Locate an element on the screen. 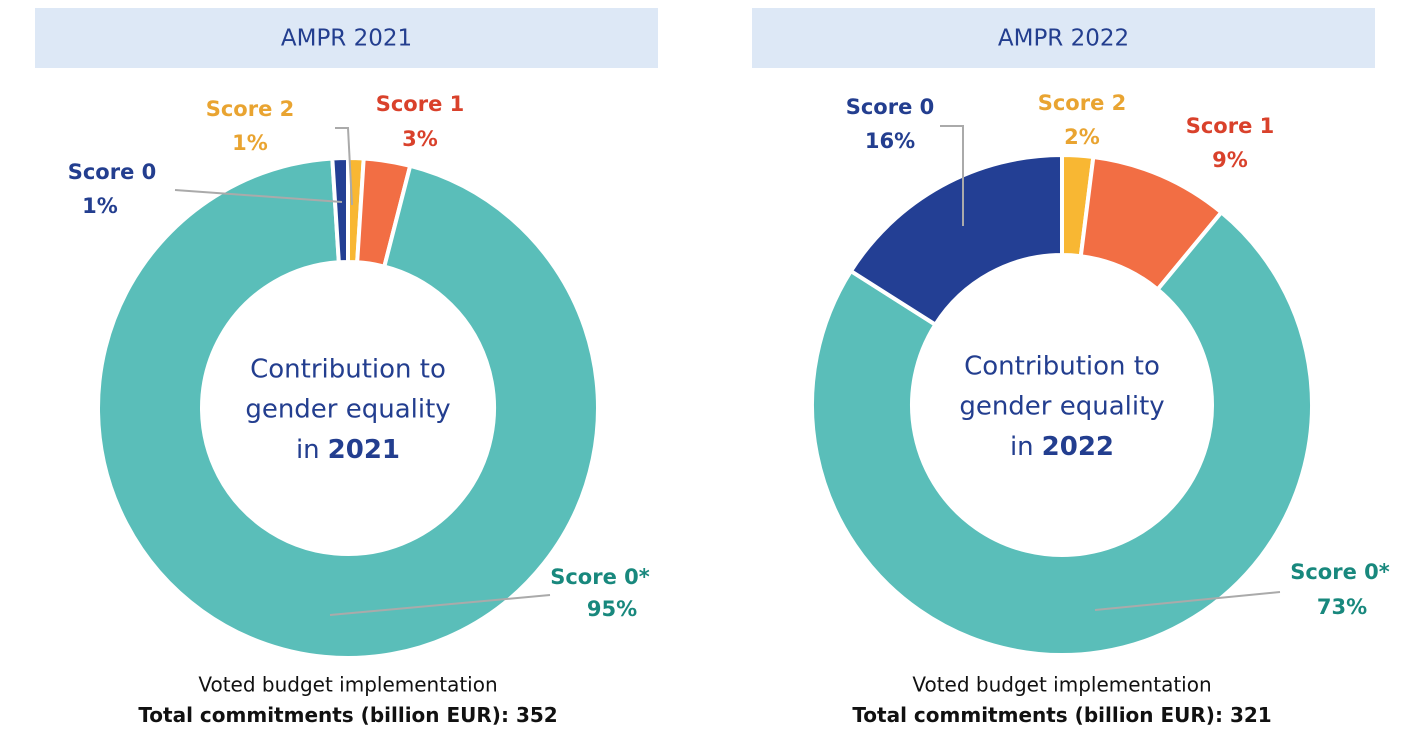  footer-total: Total commitments (billion EUR): 321 is located at coordinates (1061, 715).